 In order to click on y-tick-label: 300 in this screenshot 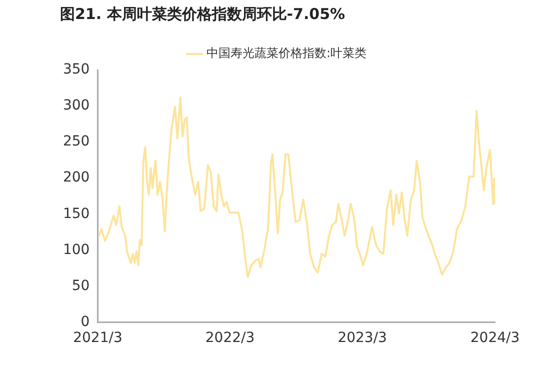, I will do `click(76, 106)`.